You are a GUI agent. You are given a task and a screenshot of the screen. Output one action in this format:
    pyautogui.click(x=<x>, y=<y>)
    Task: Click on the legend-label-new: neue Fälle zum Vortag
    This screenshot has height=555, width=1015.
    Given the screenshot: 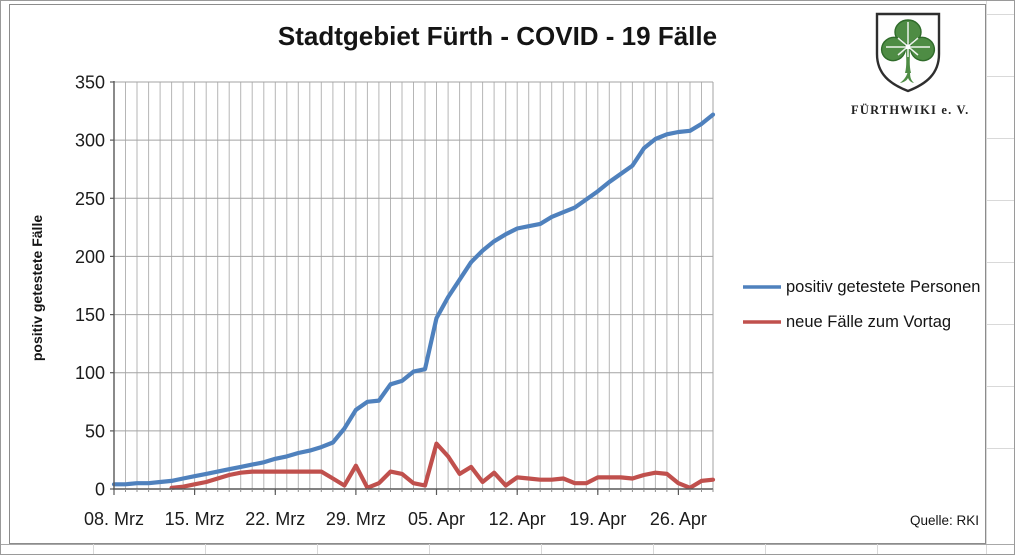 What is the action you would take?
    pyautogui.click(x=869, y=321)
    